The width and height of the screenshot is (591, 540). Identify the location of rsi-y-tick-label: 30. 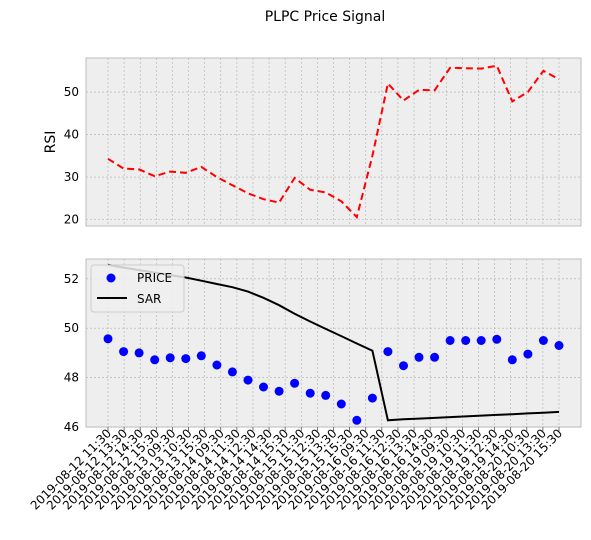
(71, 177).